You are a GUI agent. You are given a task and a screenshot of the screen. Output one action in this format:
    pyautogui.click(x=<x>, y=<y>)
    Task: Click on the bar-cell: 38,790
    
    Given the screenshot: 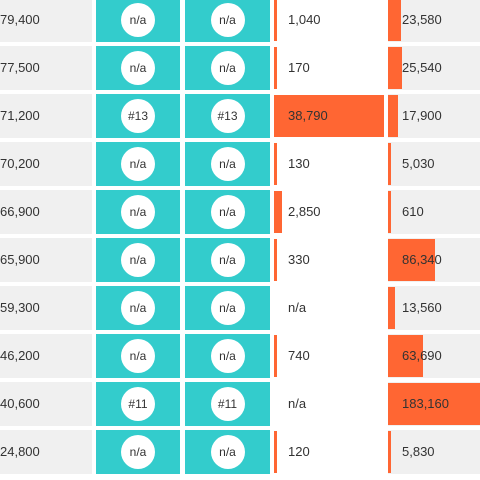 What is the action you would take?
    pyautogui.click(x=329, y=116)
    